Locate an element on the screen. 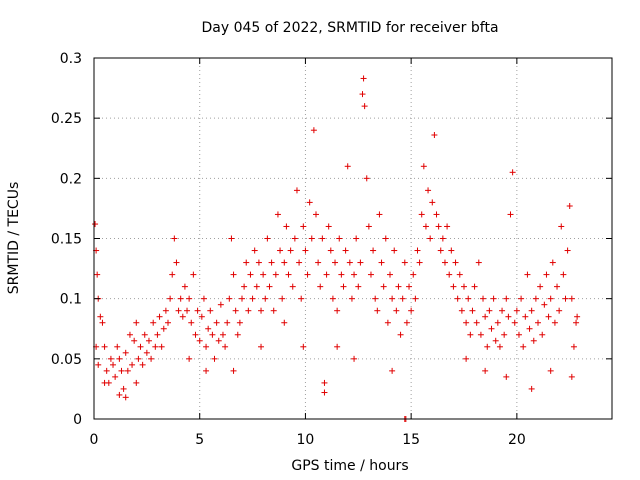 The width and height of the screenshot is (640, 480). x-tick-label: 20 is located at coordinates (517, 440).